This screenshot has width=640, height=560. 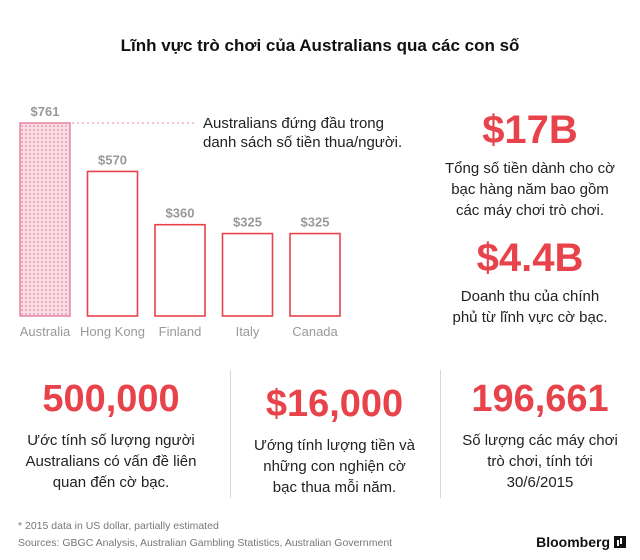 I want to click on stat-value: 500,000, so click(x=111, y=399).